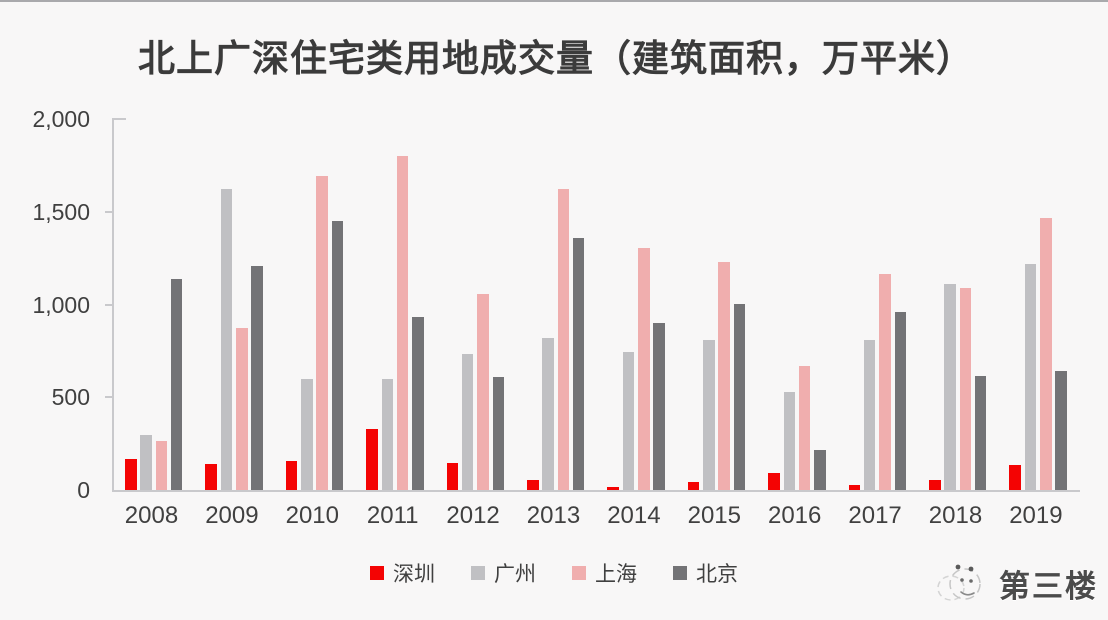 The height and width of the screenshot is (620, 1108). What do you see at coordinates (242, 408) in the screenshot?
I see `bar-上海-2009` at bounding box center [242, 408].